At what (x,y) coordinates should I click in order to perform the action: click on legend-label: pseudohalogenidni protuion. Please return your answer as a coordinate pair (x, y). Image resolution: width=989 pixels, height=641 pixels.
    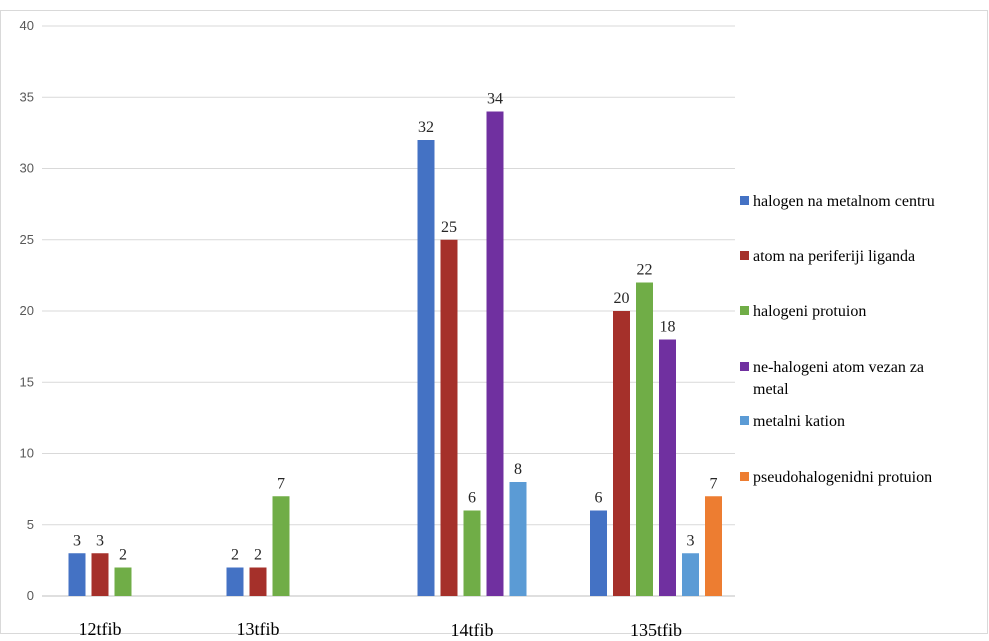
    Looking at the image, I should click on (842, 477).